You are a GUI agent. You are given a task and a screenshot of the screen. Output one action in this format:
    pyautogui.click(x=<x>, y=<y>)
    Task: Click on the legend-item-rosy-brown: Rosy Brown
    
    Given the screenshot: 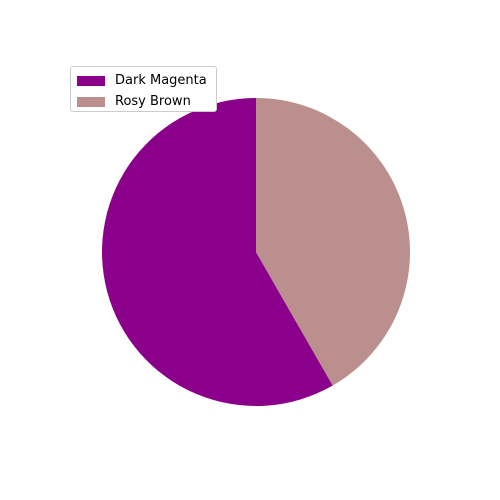 What is the action you would take?
    pyautogui.click(x=143, y=101)
    